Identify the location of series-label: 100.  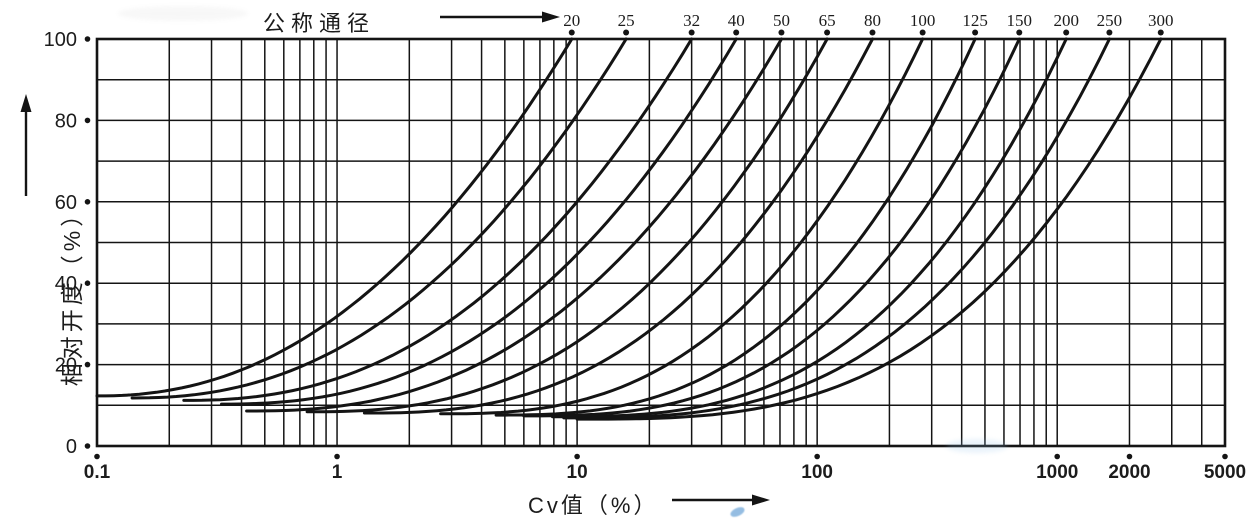
(923, 20).